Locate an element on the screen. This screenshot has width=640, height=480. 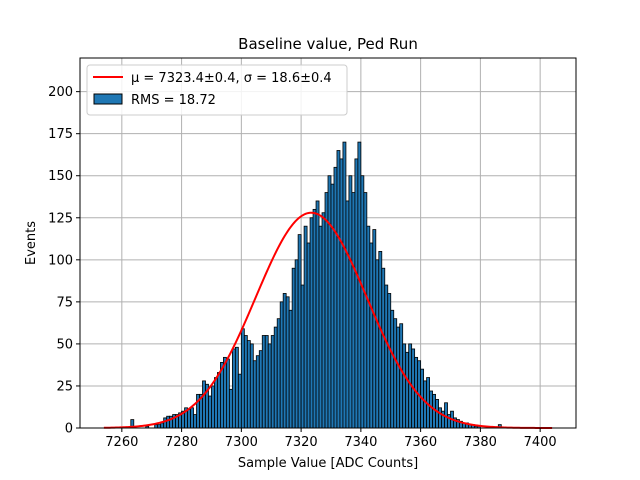
chart-title: Baseline value, Ped Run is located at coordinates (328, 44).